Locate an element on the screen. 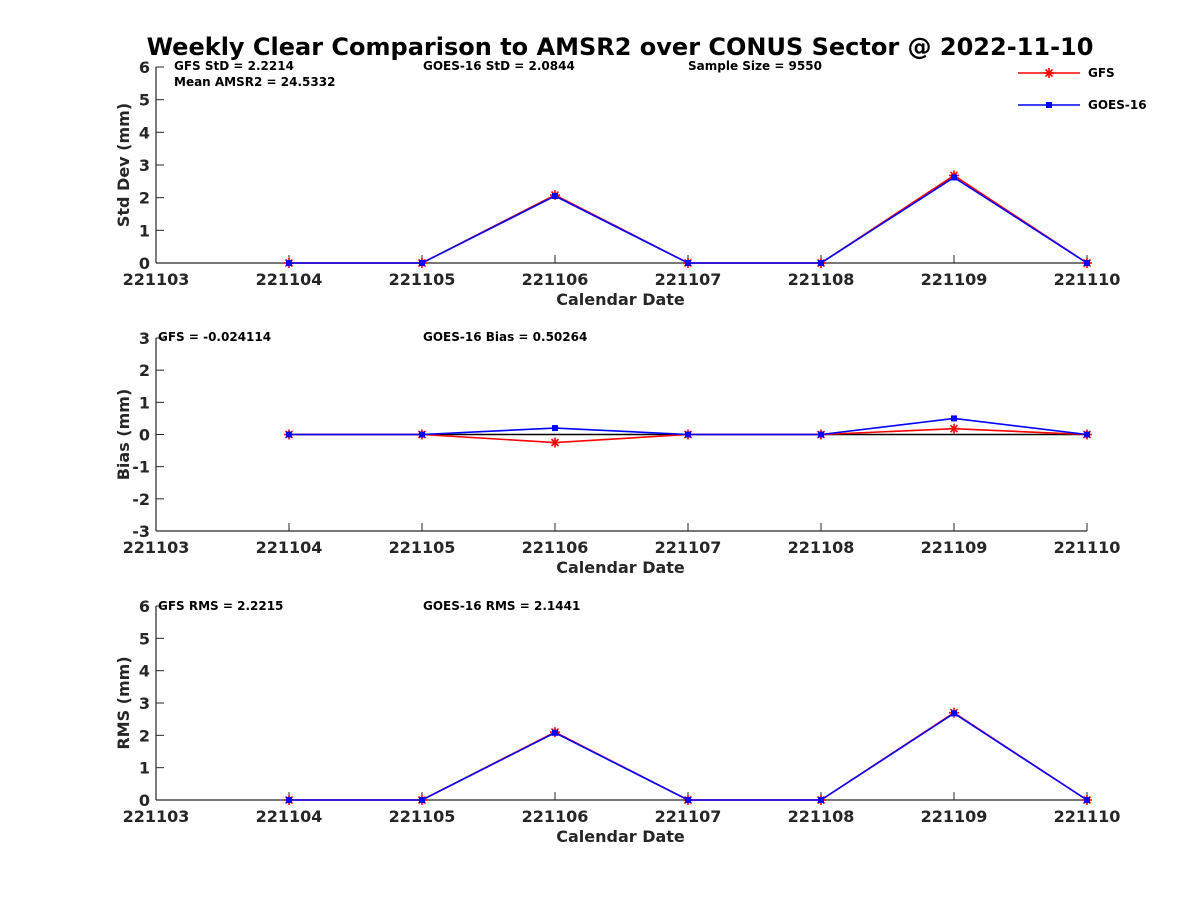 The image size is (1200, 904). y-axis-label: RMS (mm) is located at coordinates (123, 702).